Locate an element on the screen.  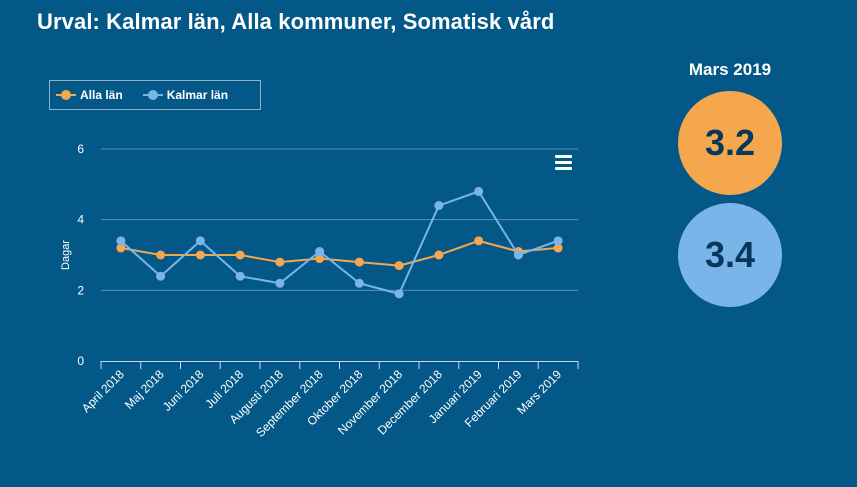
kalmar-lan-value-circle: 3.4 is located at coordinates (730, 255).